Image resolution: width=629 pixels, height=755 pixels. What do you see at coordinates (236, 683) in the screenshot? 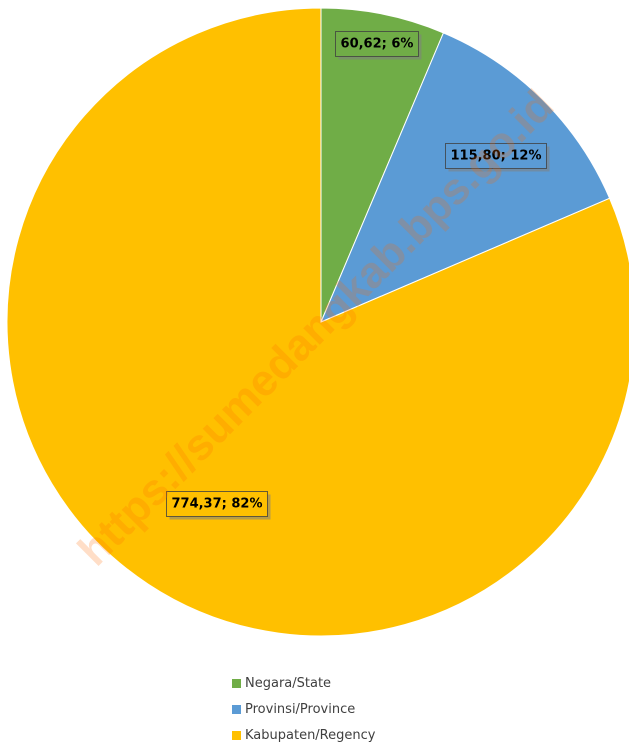
I see `legend-swatch-negara` at bounding box center [236, 683].